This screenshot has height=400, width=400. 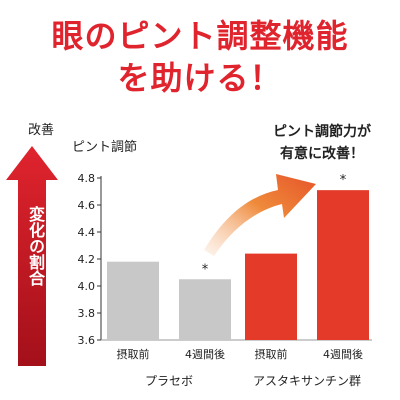 I want to click on improvement-arrow-icon, so click(x=32, y=256).